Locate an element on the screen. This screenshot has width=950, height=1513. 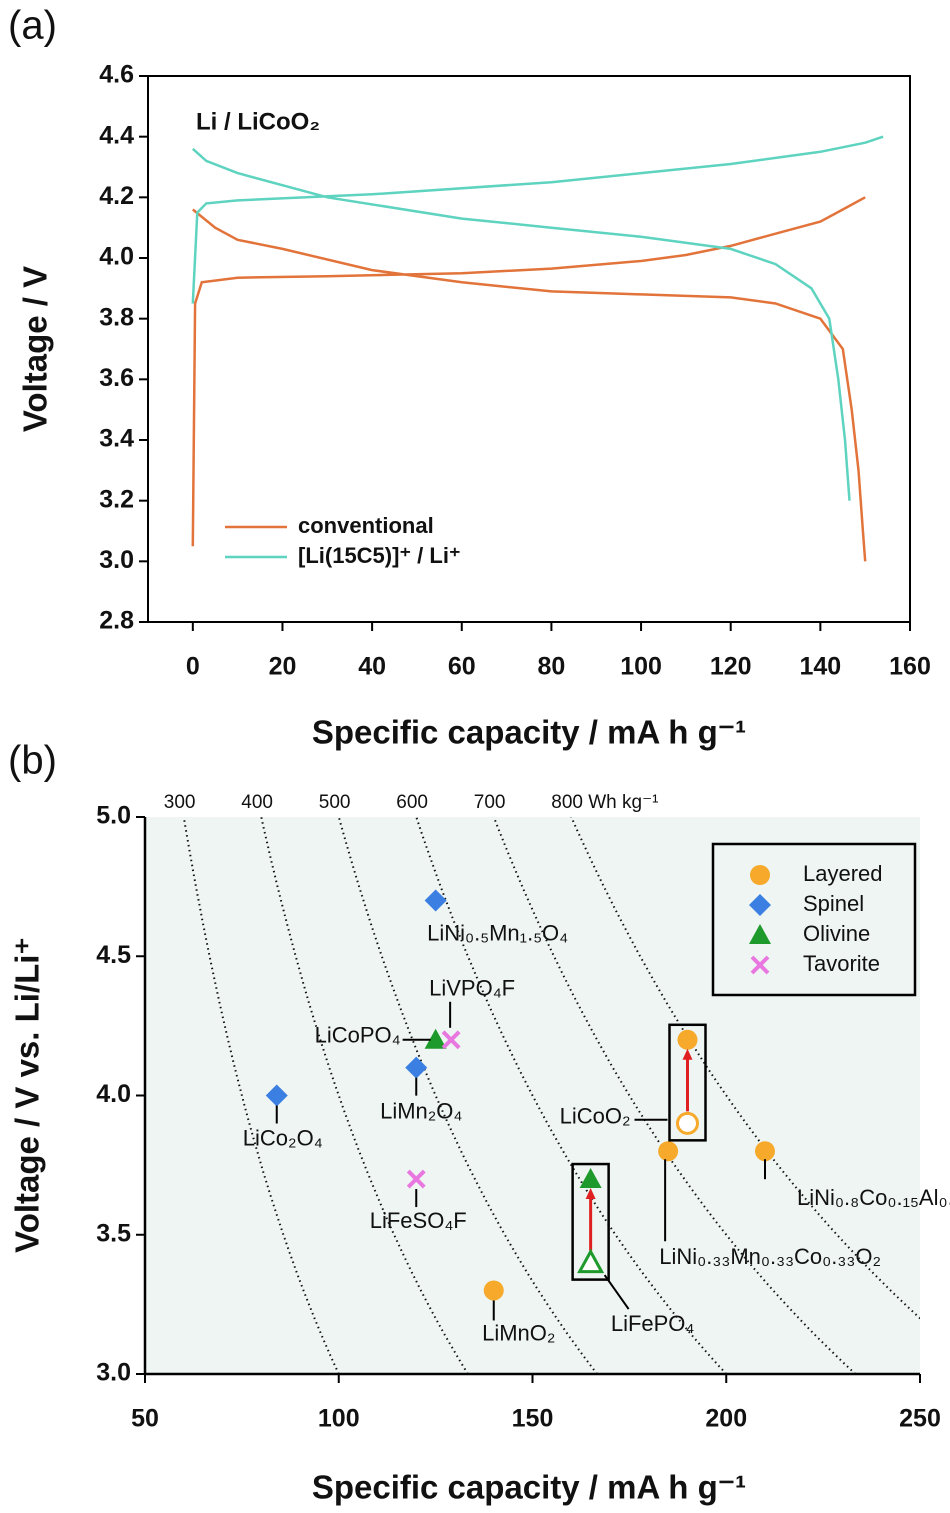
y-tick-label: 3.2 is located at coordinates (116, 499).